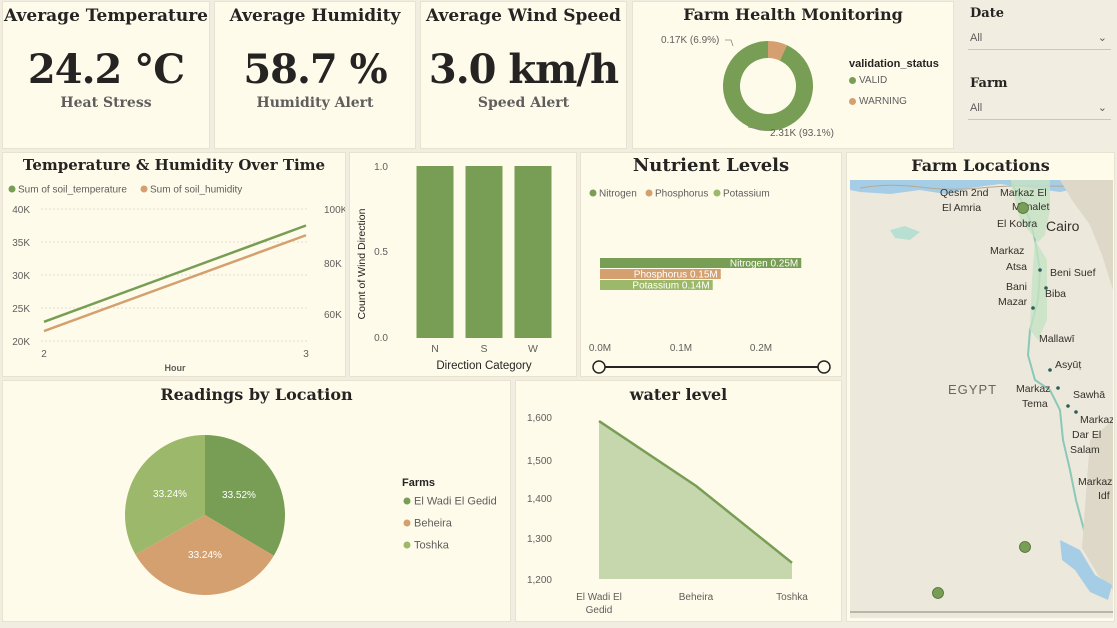 The height and width of the screenshot is (628, 1117). I want to click on slicers-panel: Date All ⌄ Farm All ⌄, so click(1039, 75).